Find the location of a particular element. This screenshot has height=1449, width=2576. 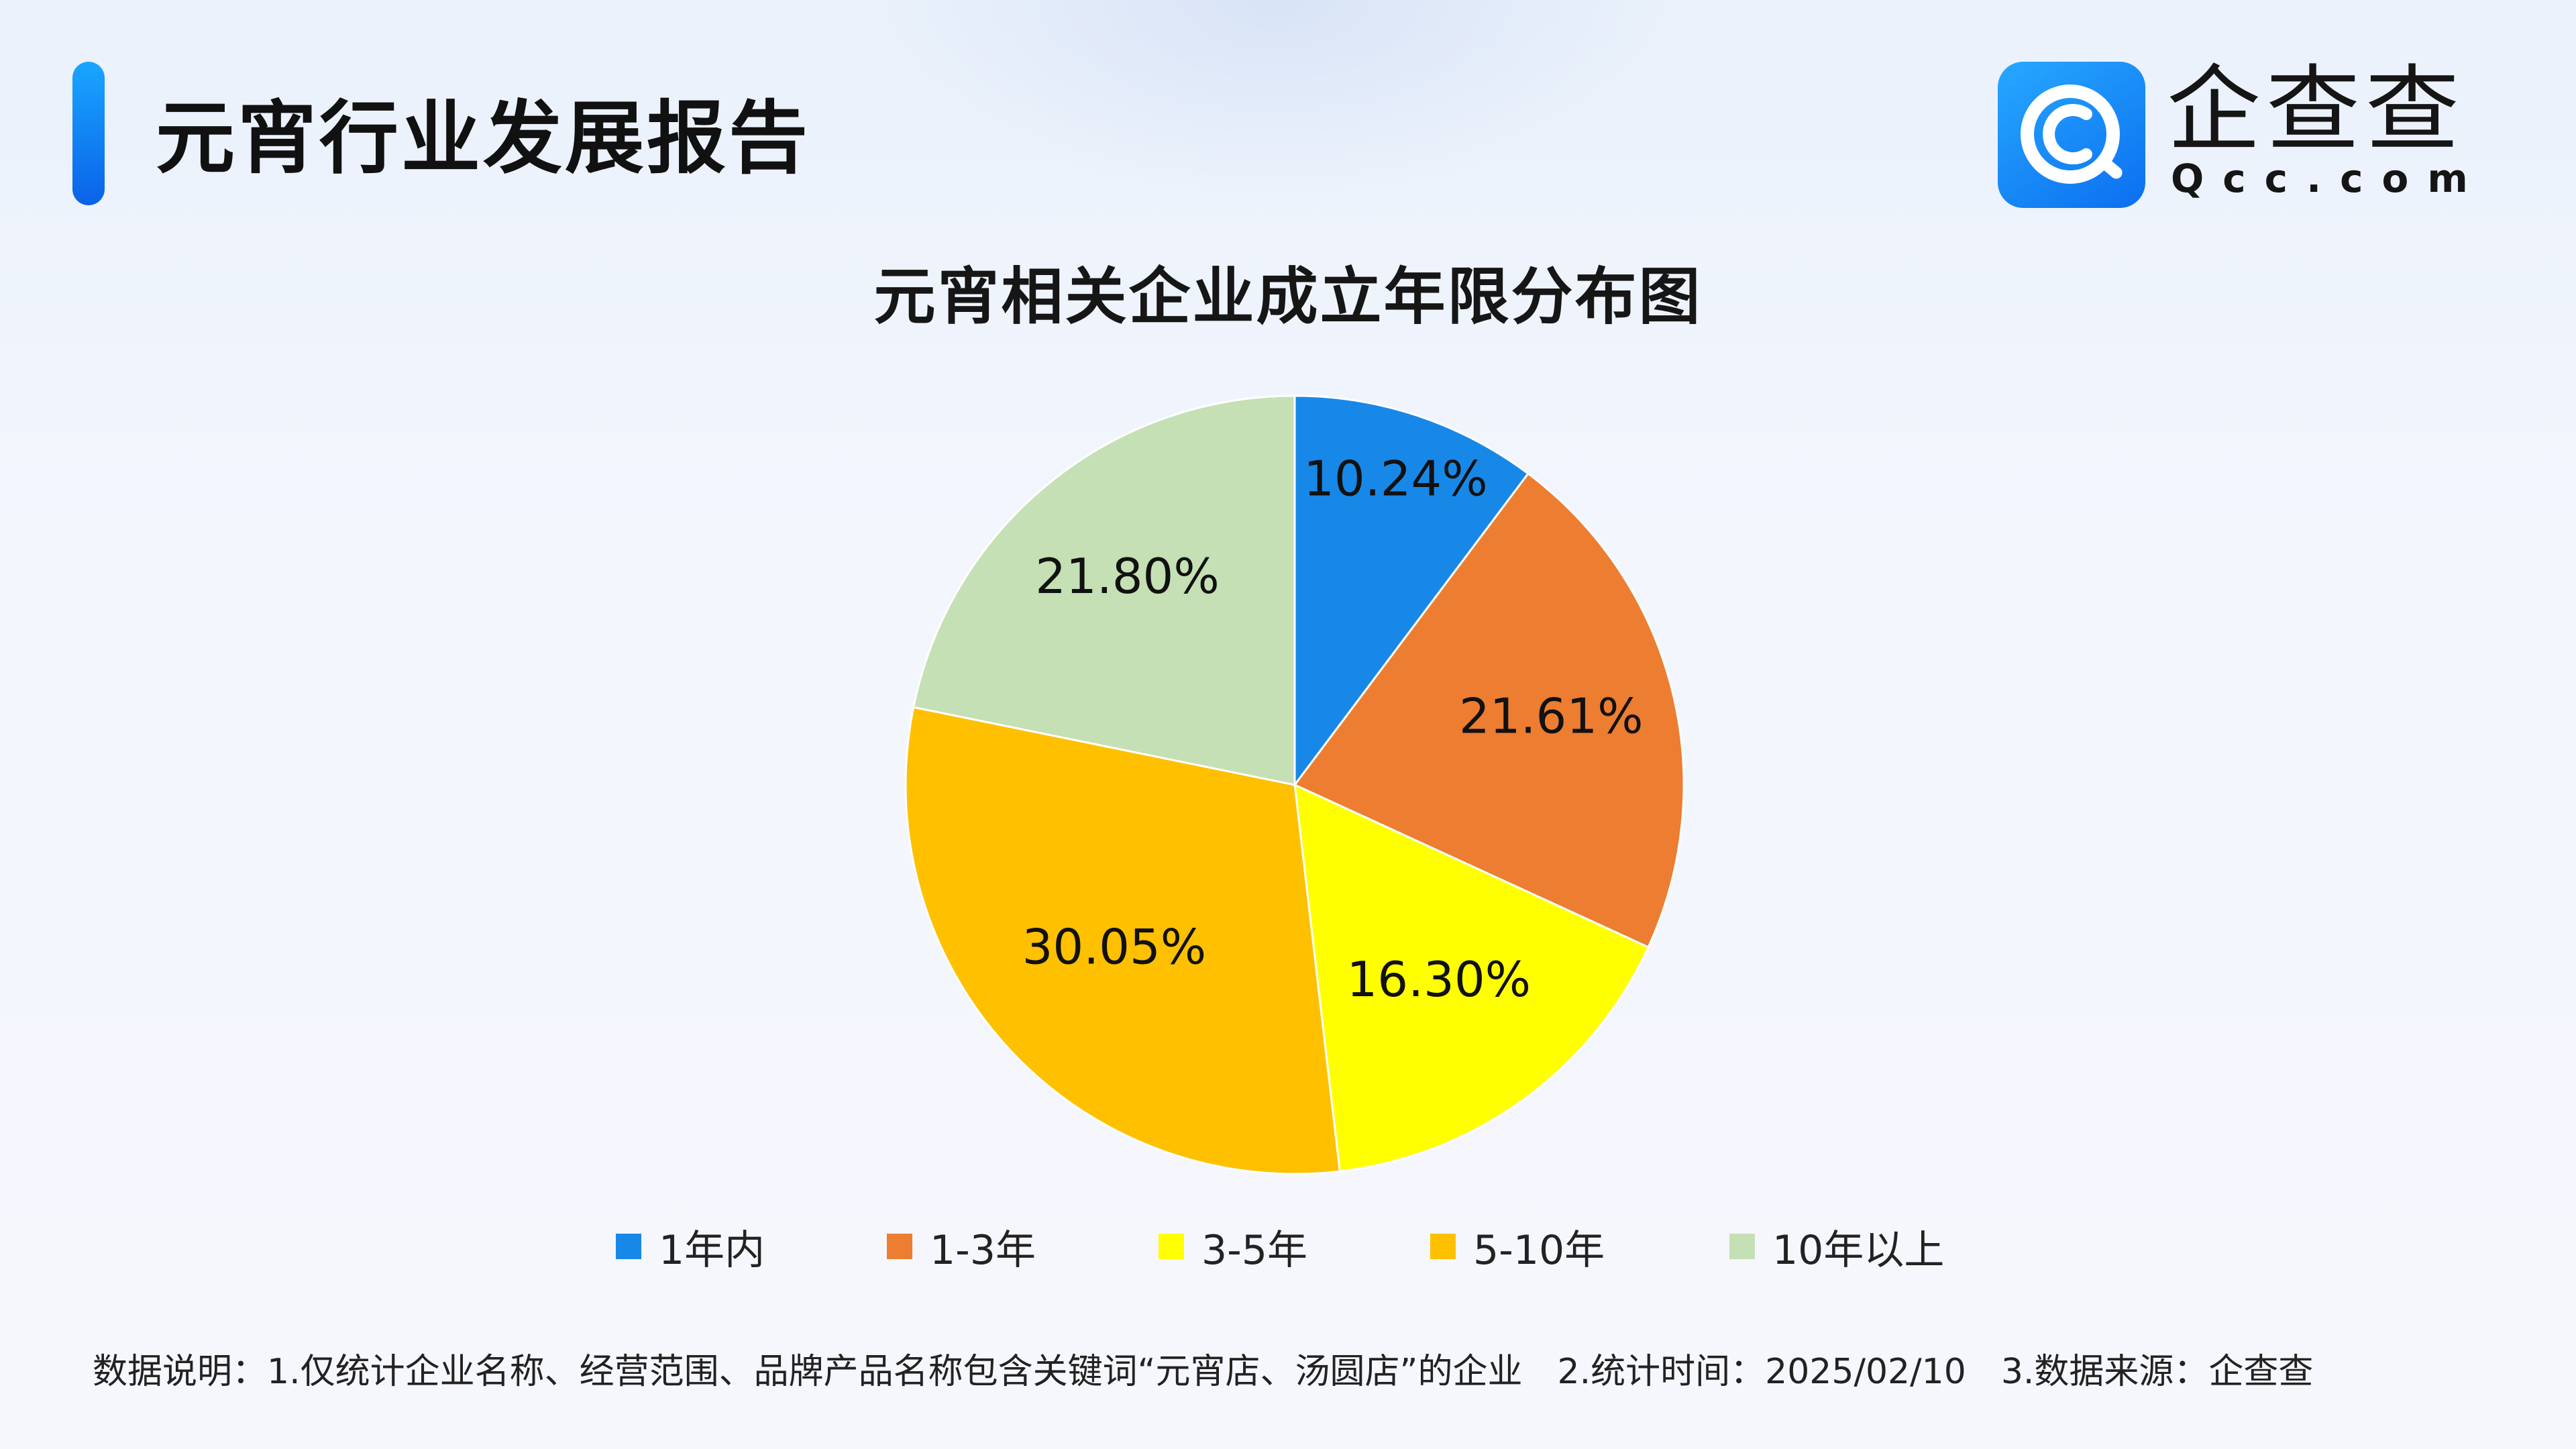

legend-item-3: 3-5年 is located at coordinates (1233, 1247).